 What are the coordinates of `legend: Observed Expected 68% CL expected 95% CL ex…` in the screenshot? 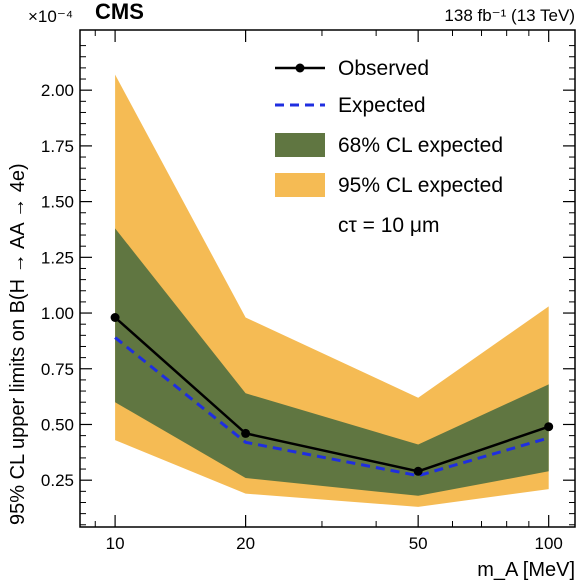 It's located at (389, 127).